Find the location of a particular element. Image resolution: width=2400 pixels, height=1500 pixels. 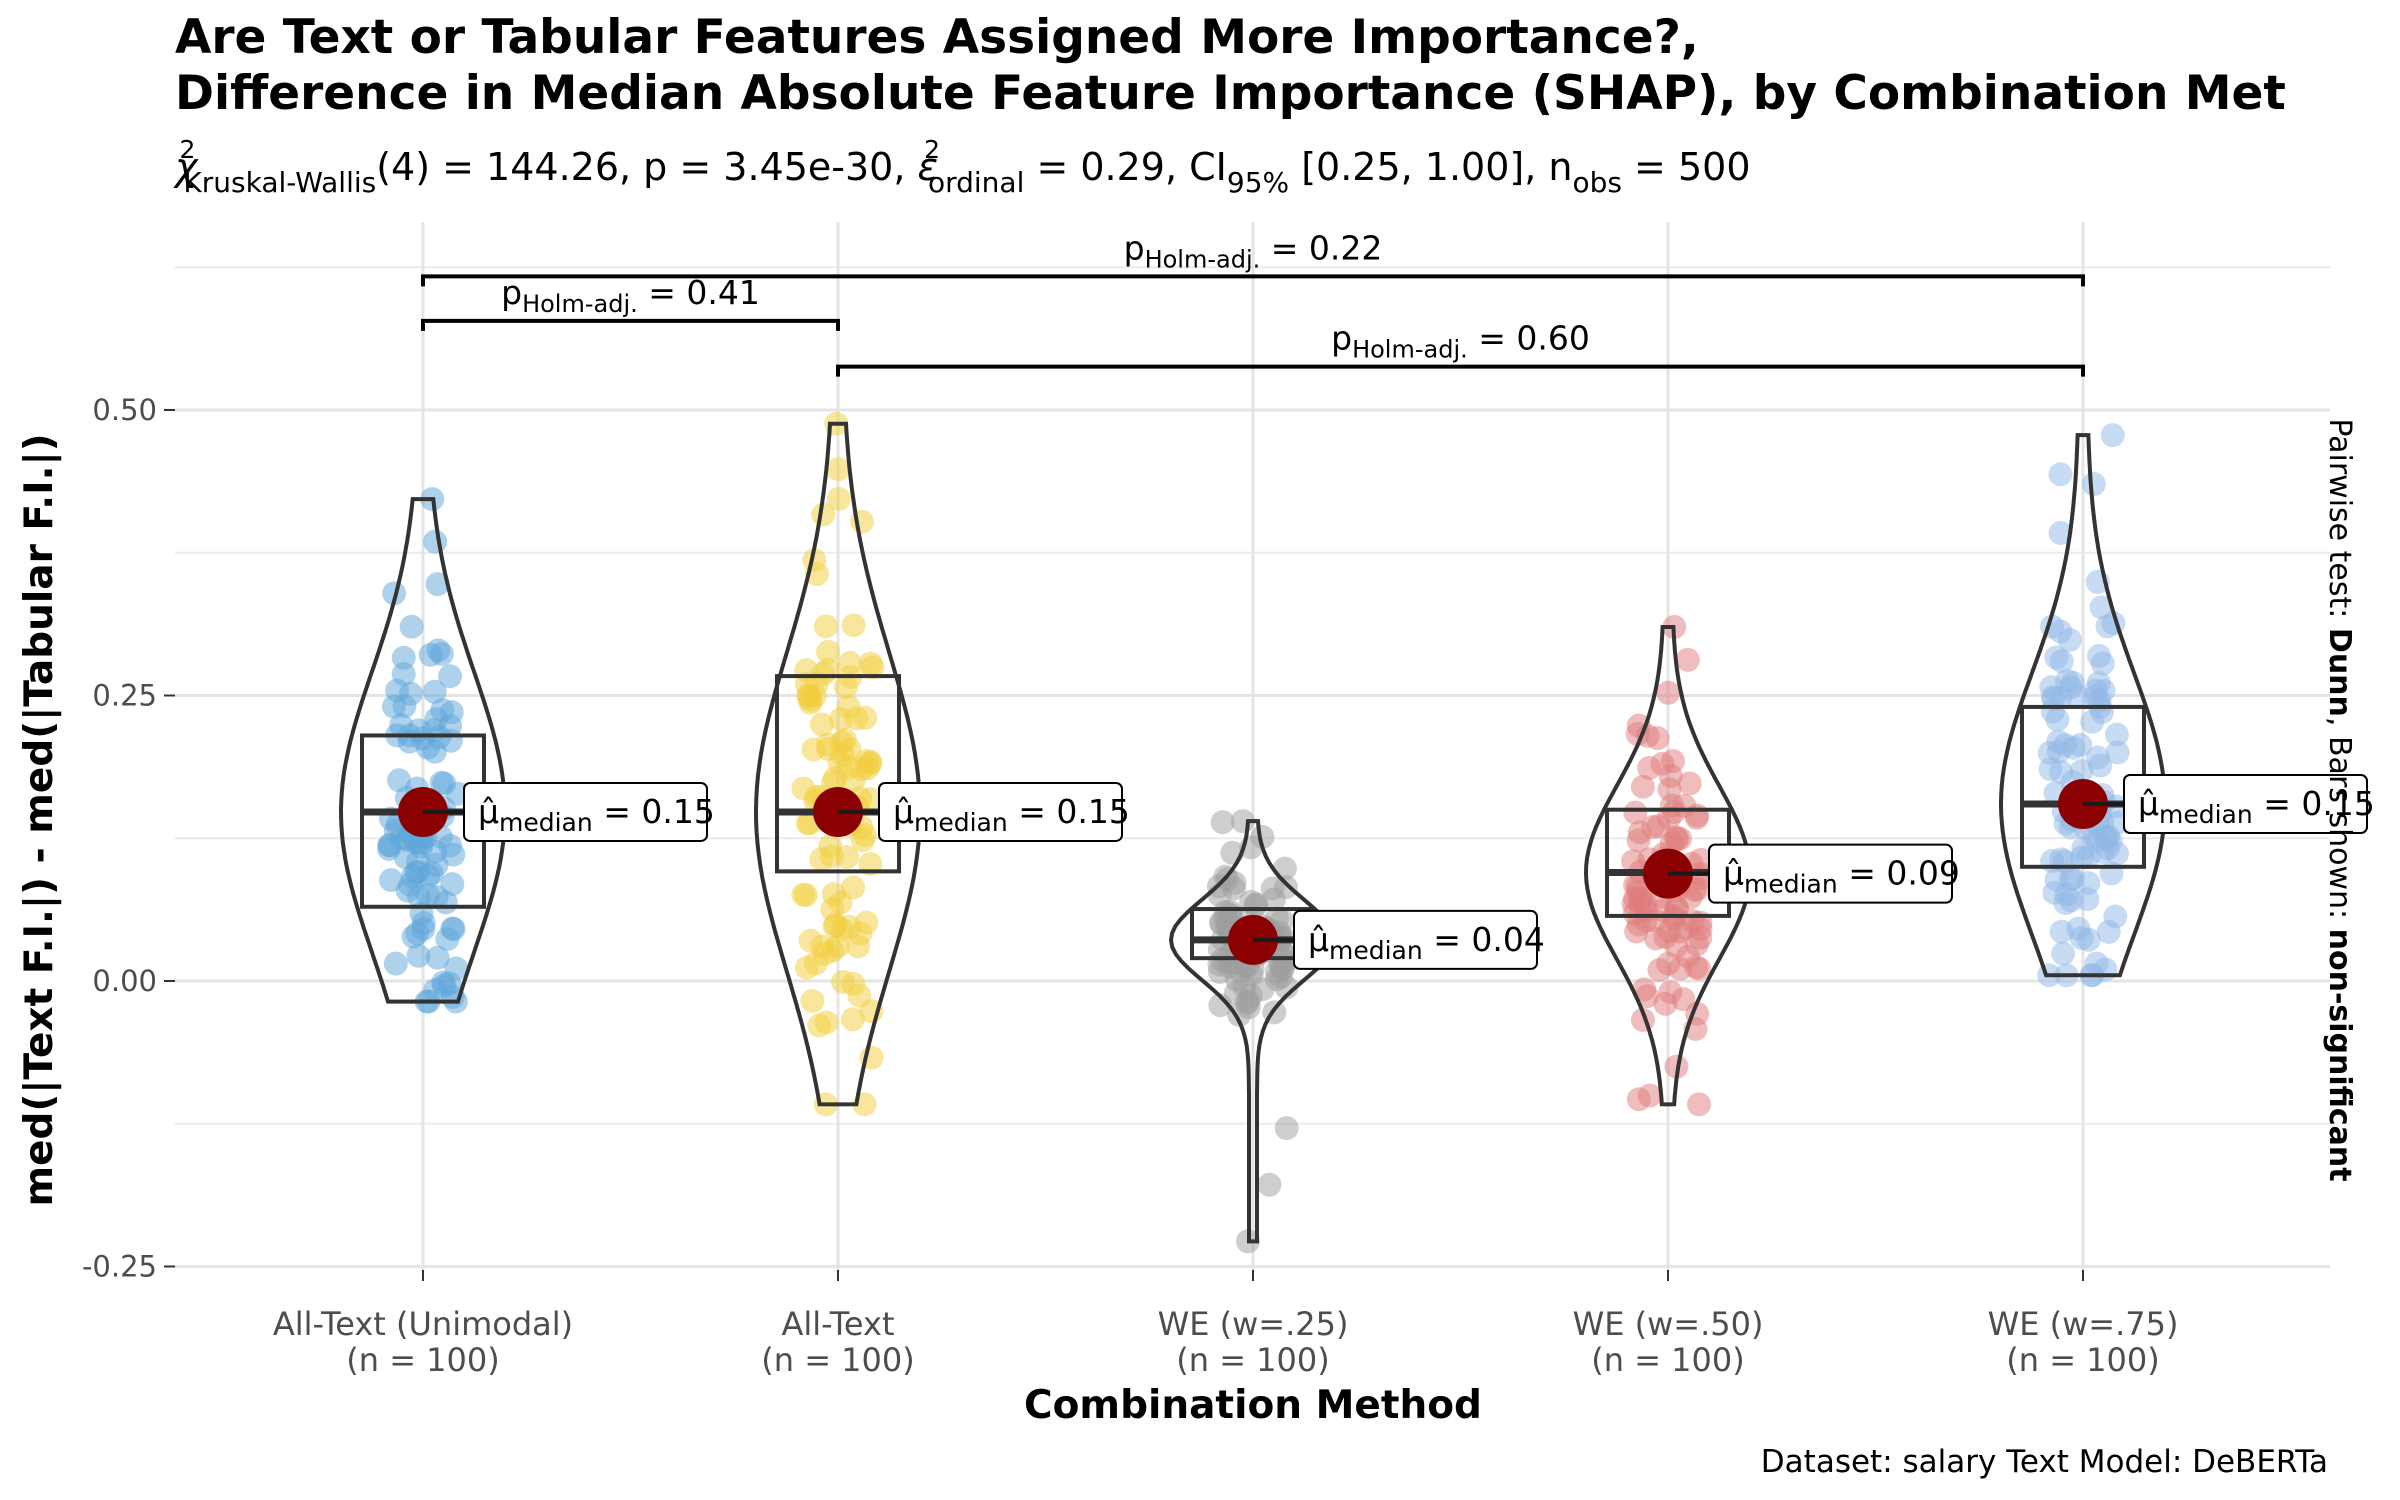

pairwise-p-value: pHolm-adj. = 0.22 is located at coordinates (1253, 250).